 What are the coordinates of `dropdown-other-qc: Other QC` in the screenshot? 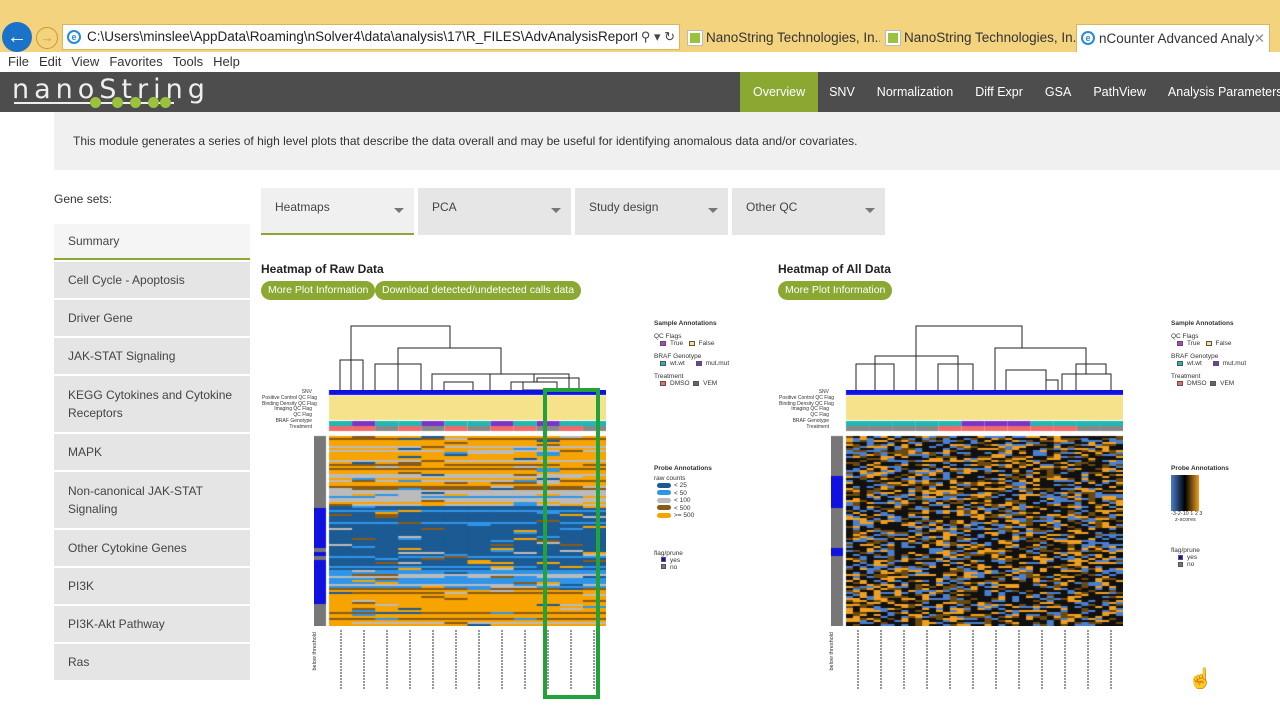 It's located at (808, 211).